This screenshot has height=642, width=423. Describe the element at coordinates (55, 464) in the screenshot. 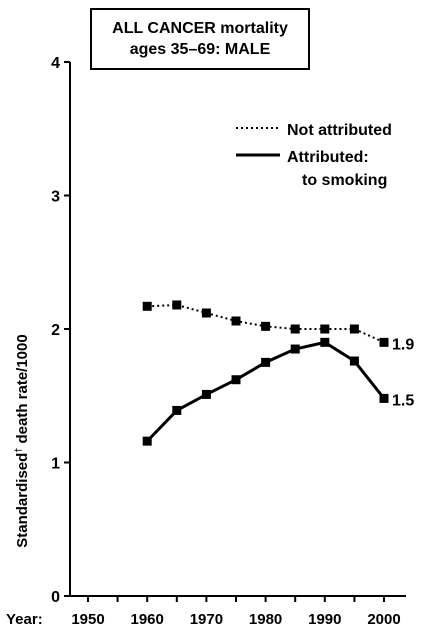

I see `y-tick-label: 1` at that location.